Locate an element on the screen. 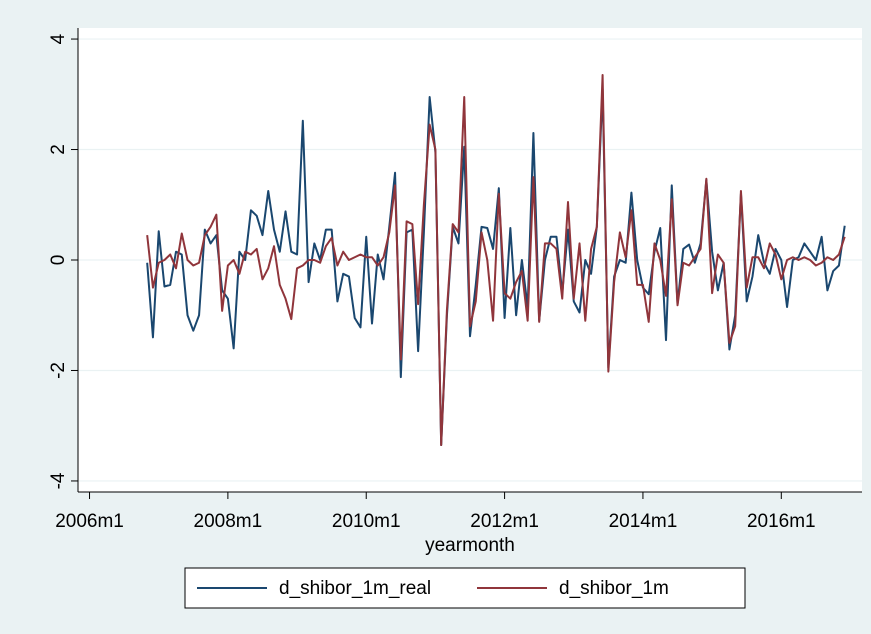  x-tick-label: 2008m1 is located at coordinates (228, 521).